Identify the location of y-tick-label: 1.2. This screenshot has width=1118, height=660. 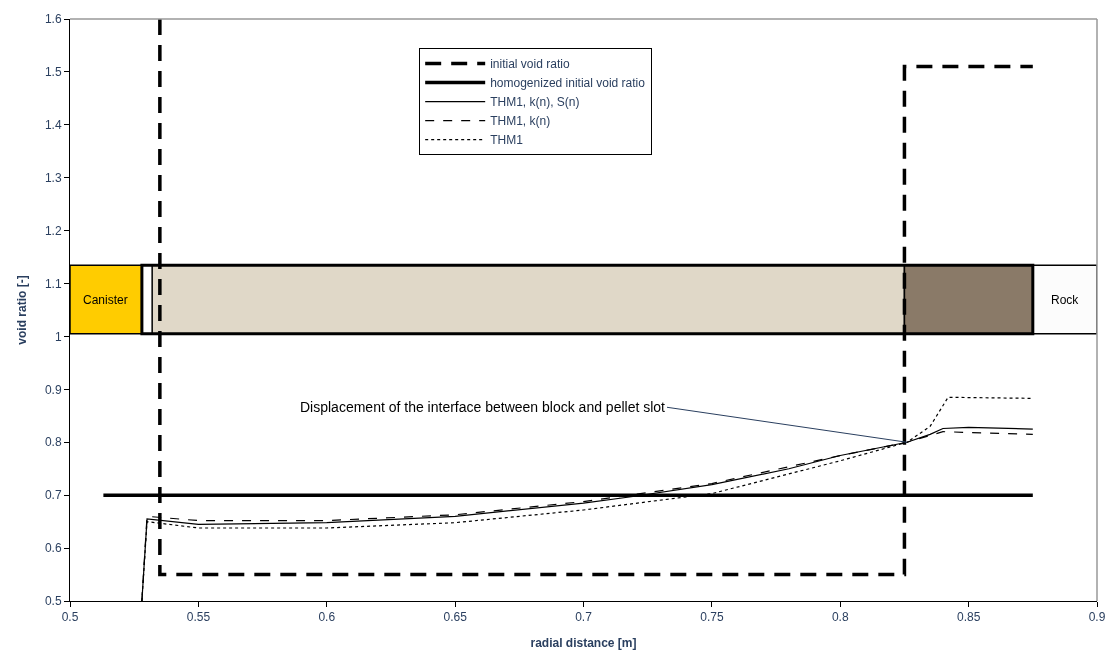
(53, 230).